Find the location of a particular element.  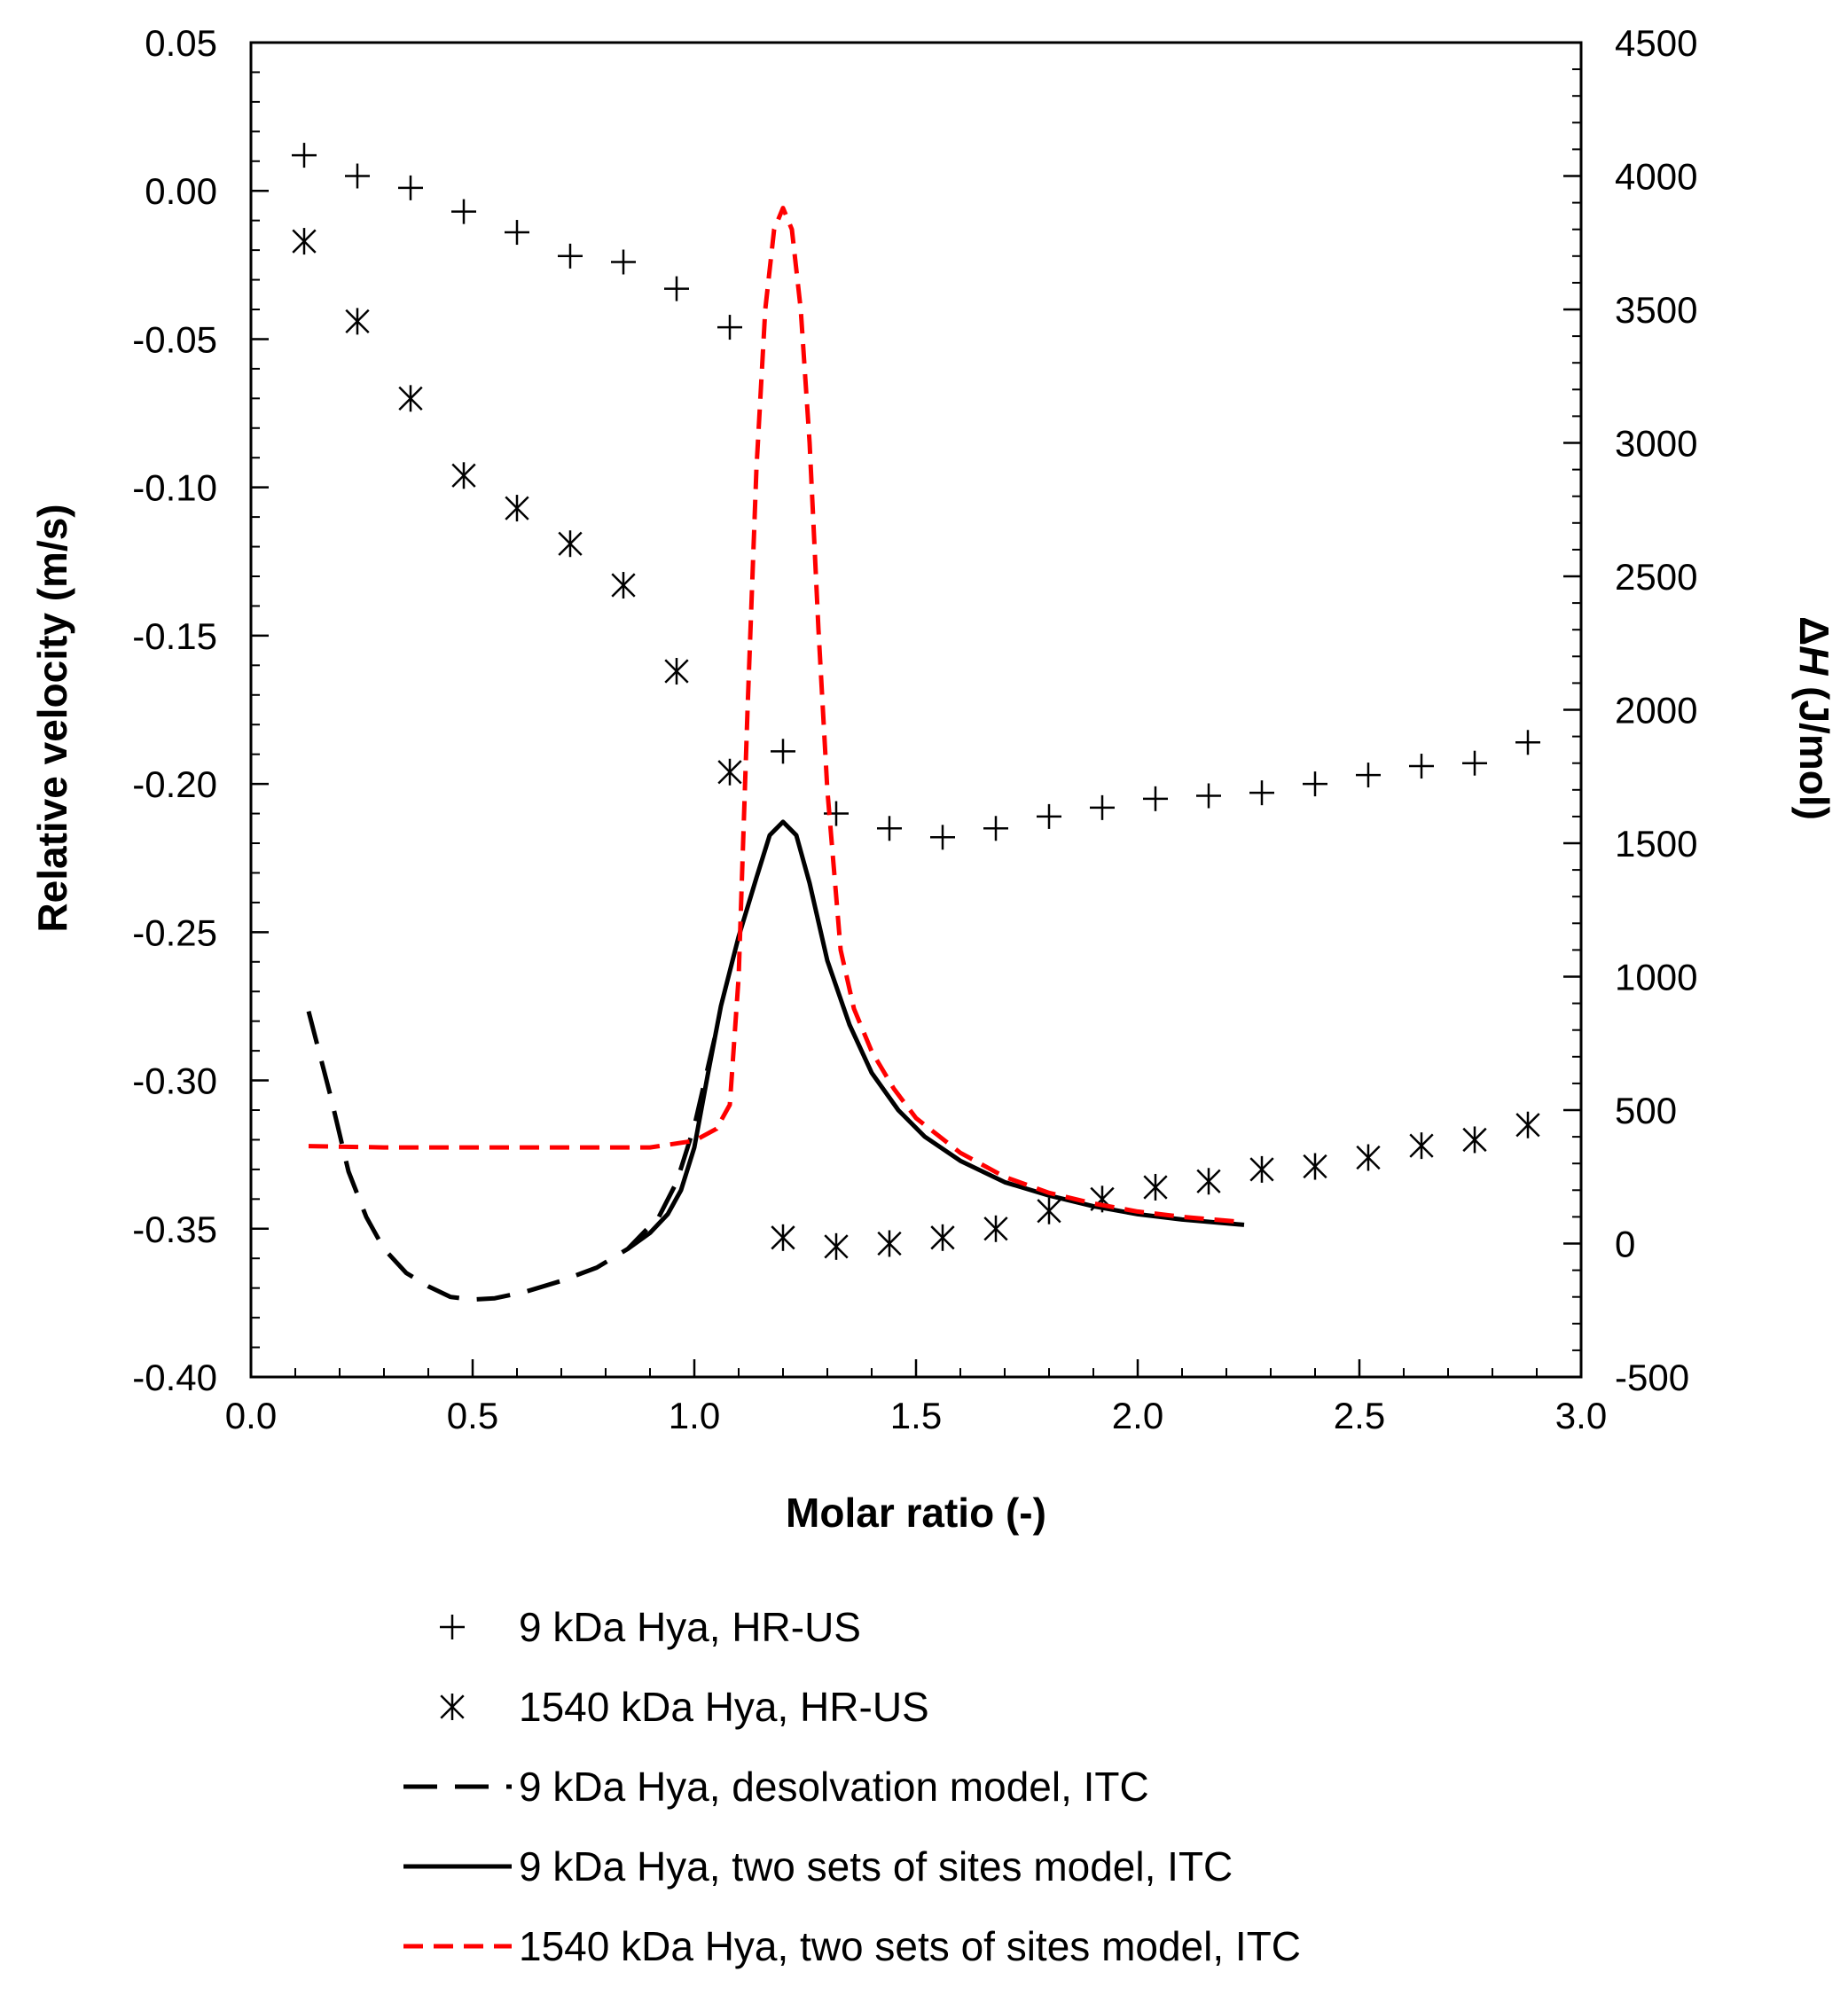

x-tick-label: 0.5 is located at coordinates (472, 1416).